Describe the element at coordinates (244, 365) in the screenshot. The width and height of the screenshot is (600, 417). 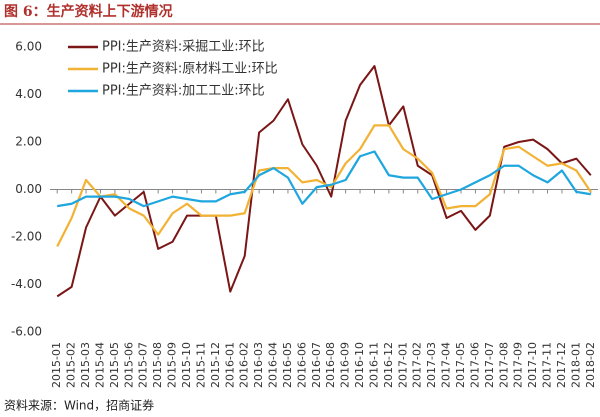
I see `x-tick-label: 2016-02` at that location.